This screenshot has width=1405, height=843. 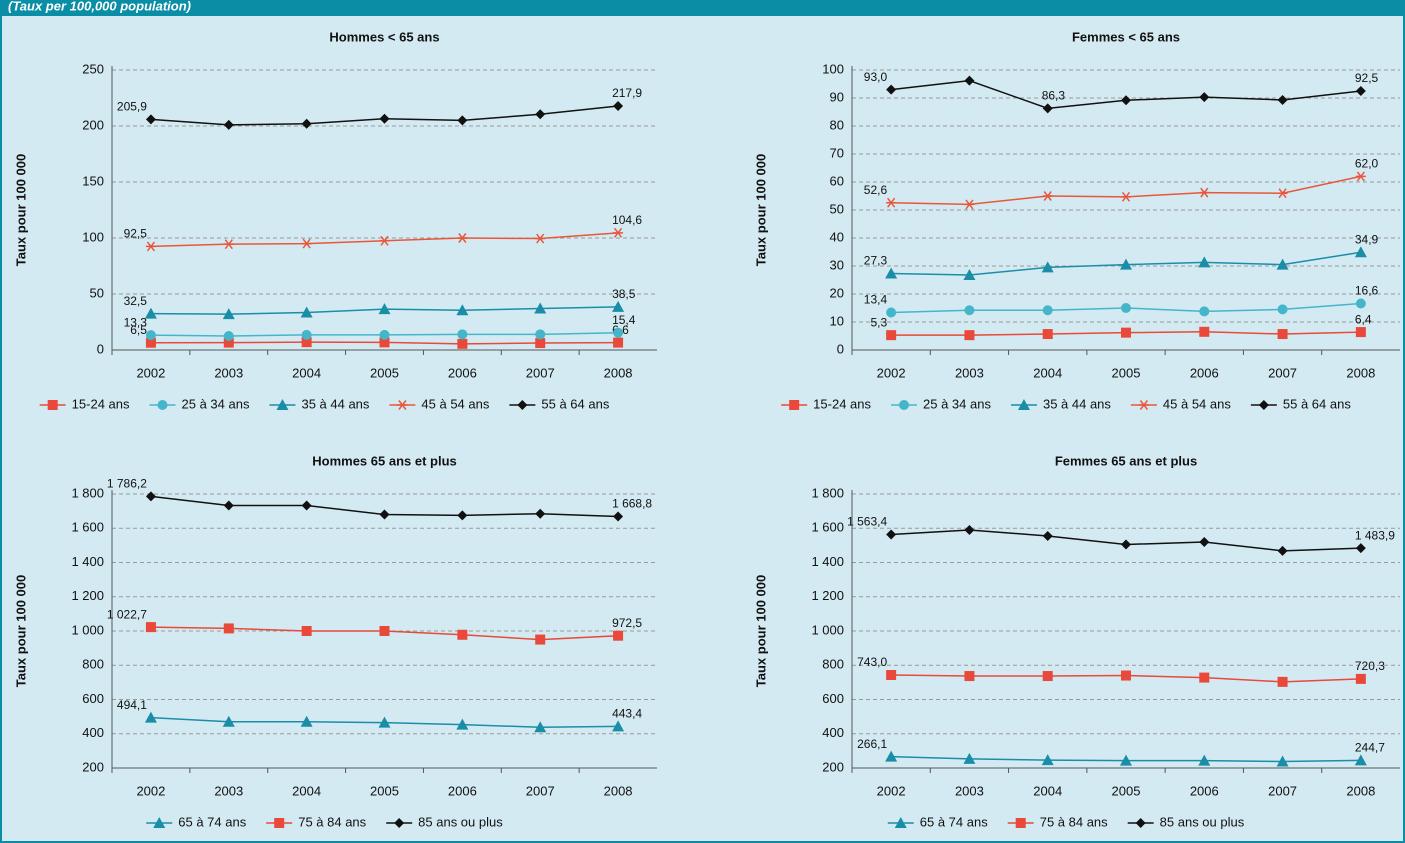 What do you see at coordinates (618, 372) in the screenshot?
I see `x-tick-label: 2008` at bounding box center [618, 372].